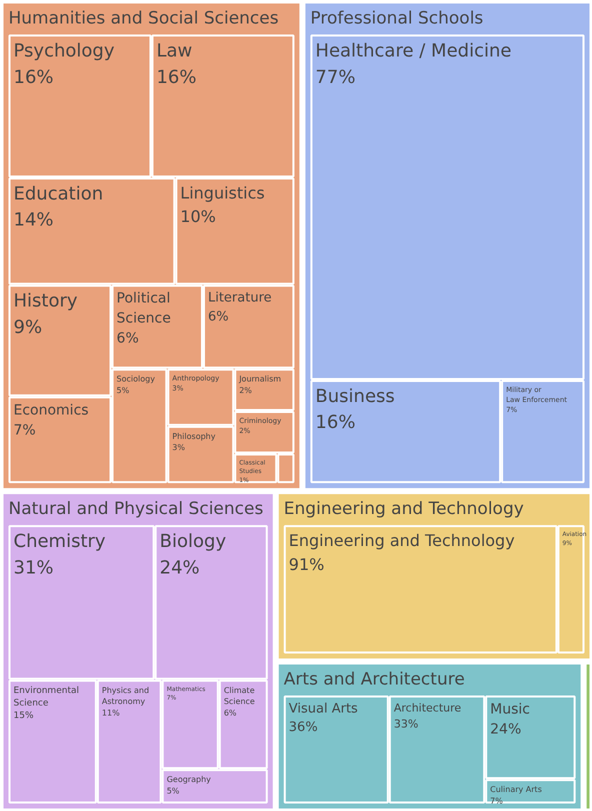 The width and height of the screenshot is (592, 811). Describe the element at coordinates (374, 679) in the screenshot. I see `text: Arts and Architecture` at that location.